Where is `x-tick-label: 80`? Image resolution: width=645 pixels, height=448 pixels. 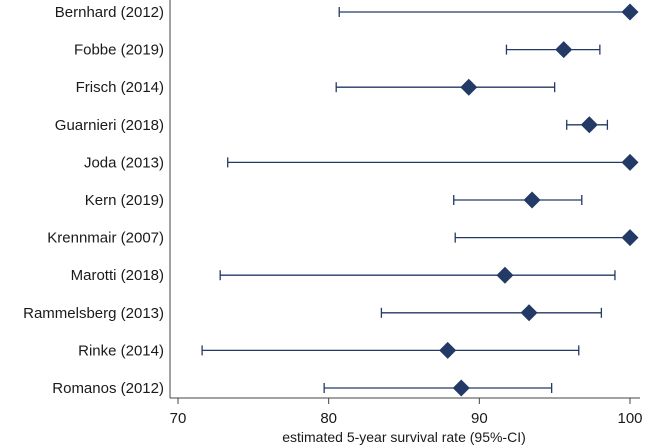 x-tick-label: 80 is located at coordinates (328, 418).